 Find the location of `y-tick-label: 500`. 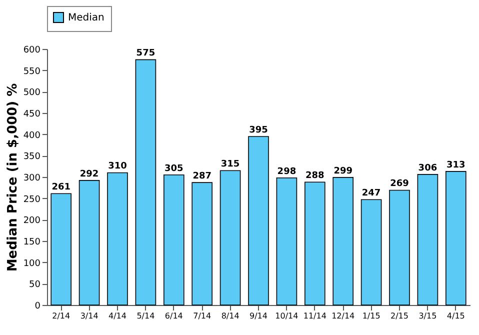

y-tick-label: 500 is located at coordinates (32, 93).